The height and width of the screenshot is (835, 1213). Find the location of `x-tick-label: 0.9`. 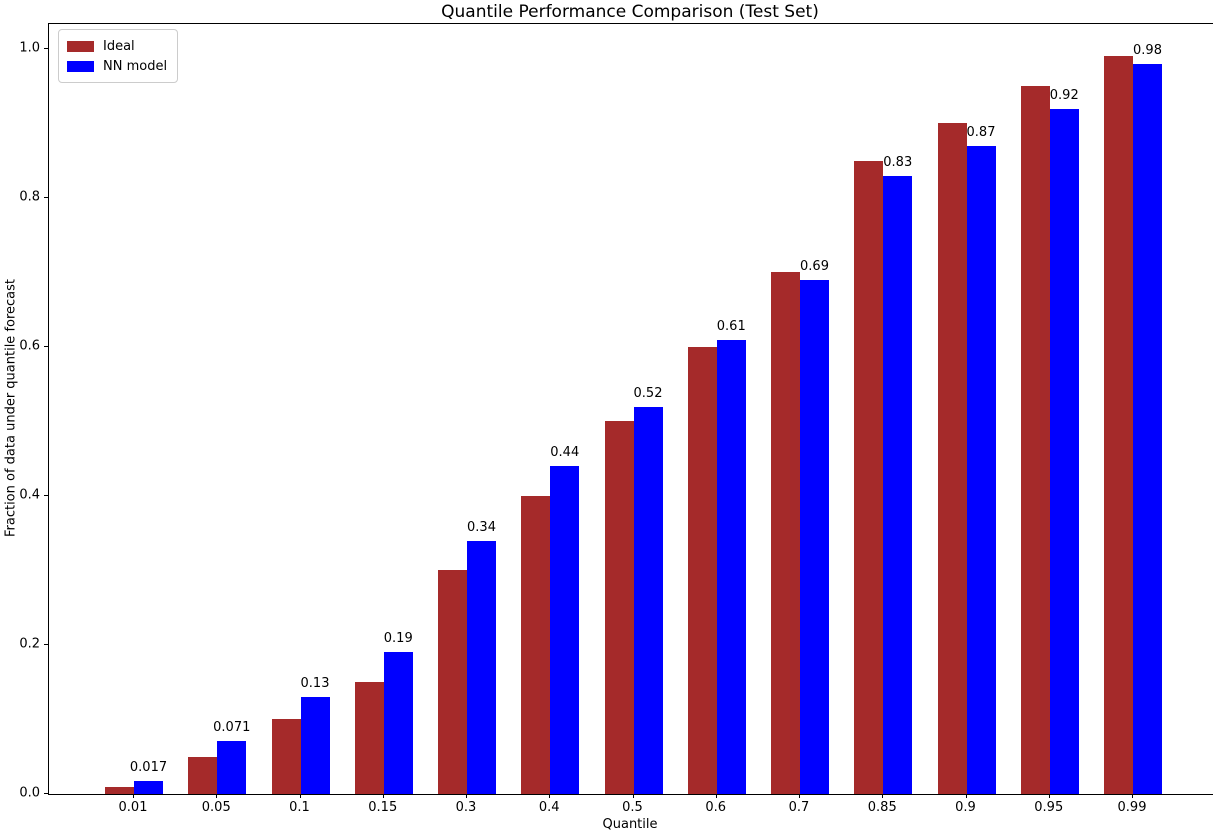

x-tick-label: 0.9 is located at coordinates (965, 807).